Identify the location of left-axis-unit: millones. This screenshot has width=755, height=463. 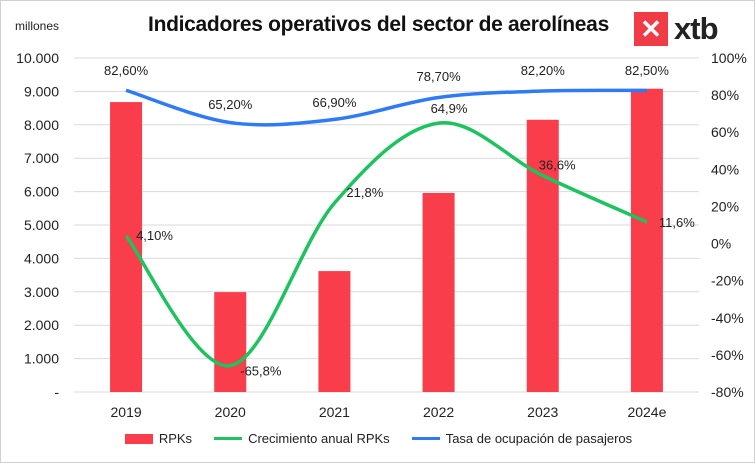
(37, 26).